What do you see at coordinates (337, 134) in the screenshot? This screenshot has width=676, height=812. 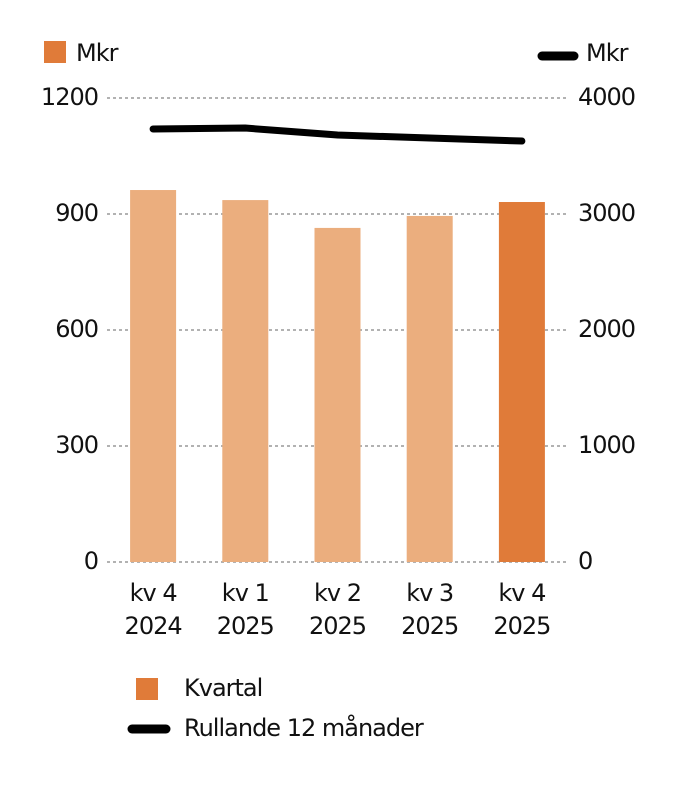 I see `line` at bounding box center [337, 134].